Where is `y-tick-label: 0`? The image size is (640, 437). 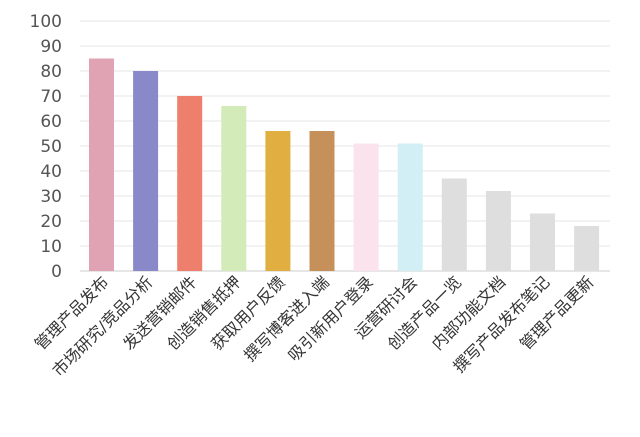
y-tick-label: 0 is located at coordinates (56, 272).